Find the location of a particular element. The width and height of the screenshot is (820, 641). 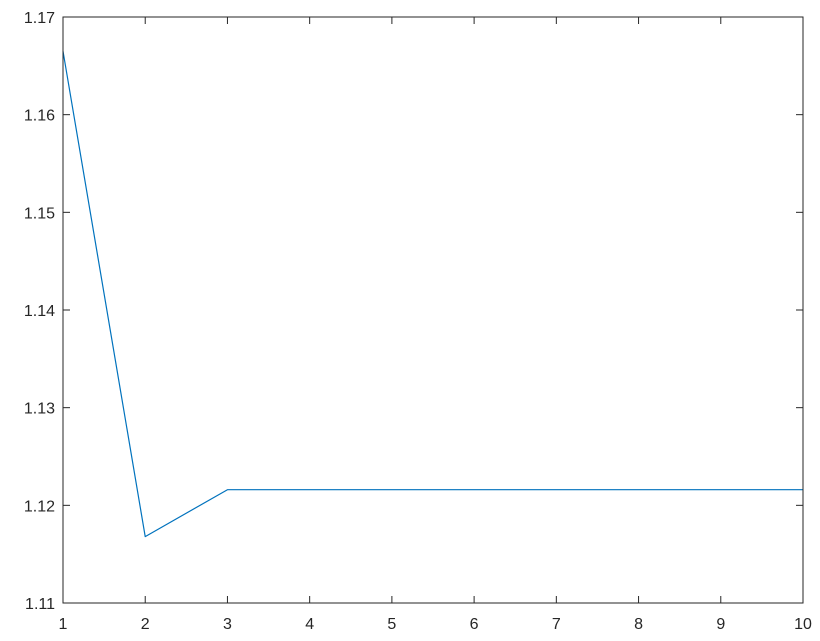

x-tick-label: 1 is located at coordinates (63, 624).